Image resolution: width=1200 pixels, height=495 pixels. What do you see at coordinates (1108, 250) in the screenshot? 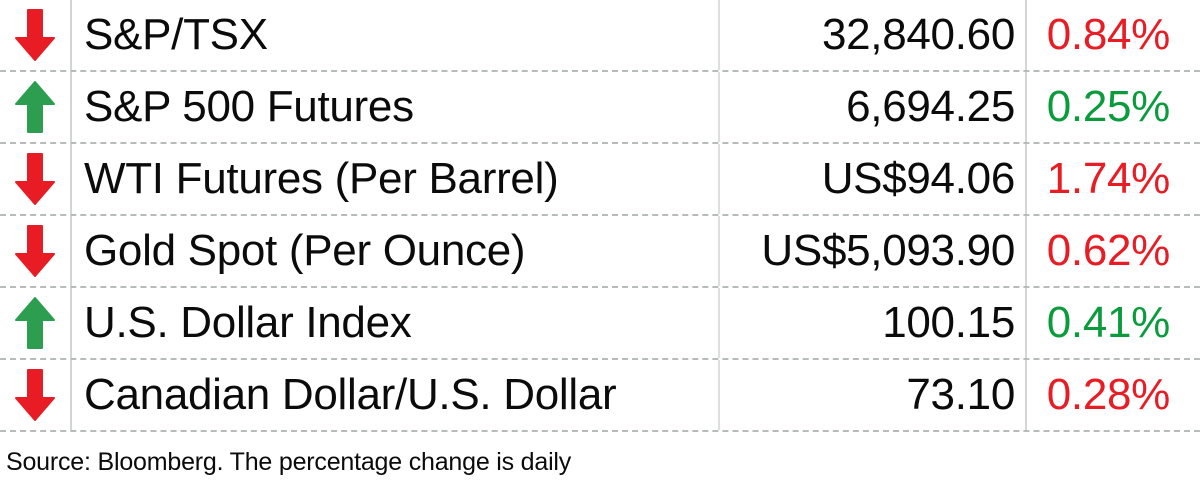
I see `instrument-change: 0.62%` at bounding box center [1108, 250].